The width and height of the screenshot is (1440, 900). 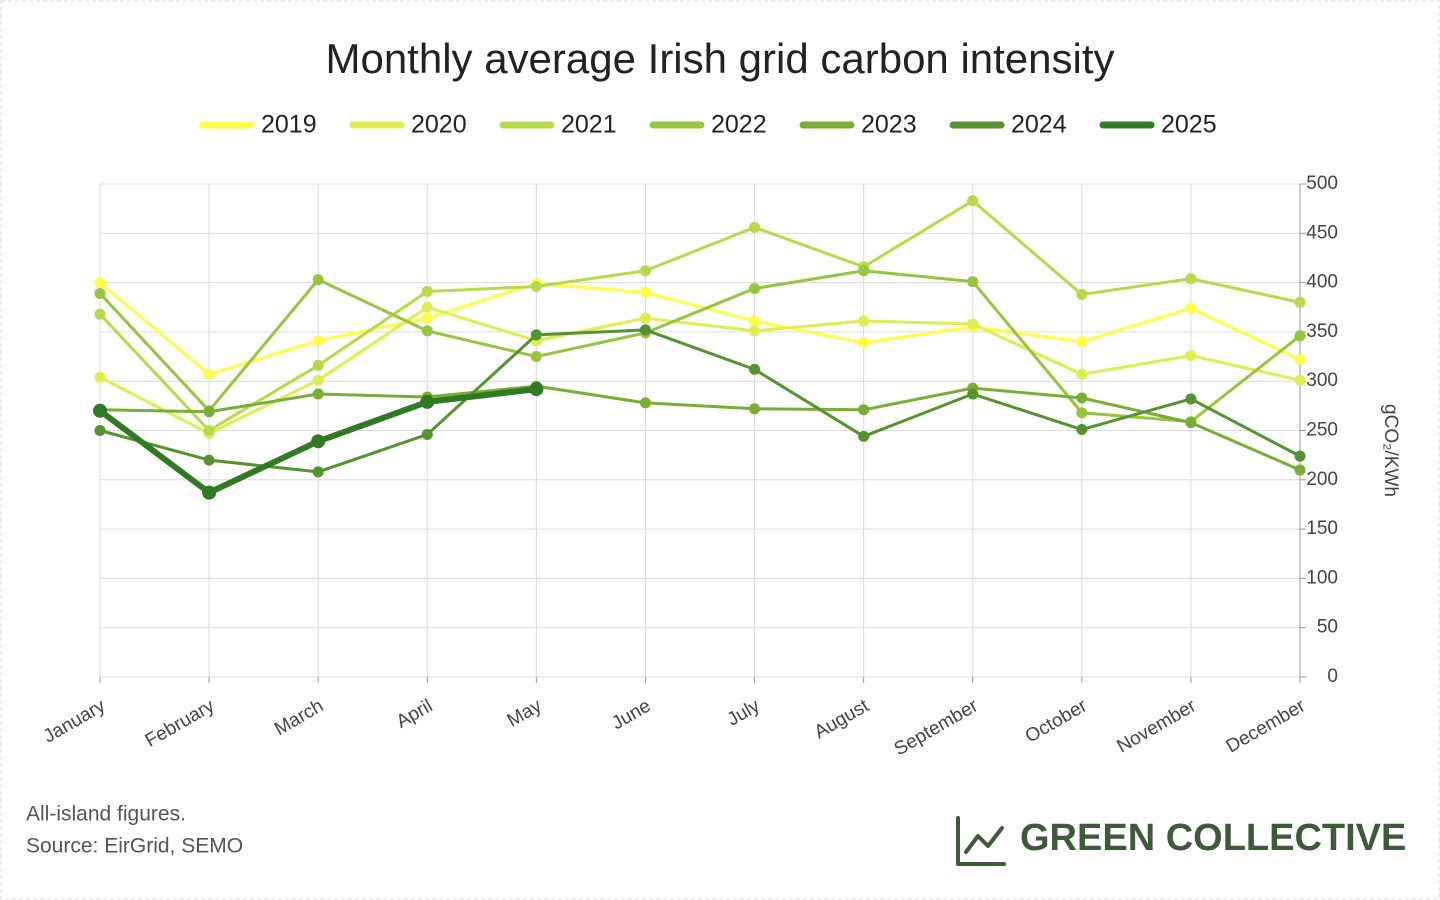 What do you see at coordinates (1390, 450) in the screenshot?
I see `y-axis-label: gCO₂/KWh` at bounding box center [1390, 450].